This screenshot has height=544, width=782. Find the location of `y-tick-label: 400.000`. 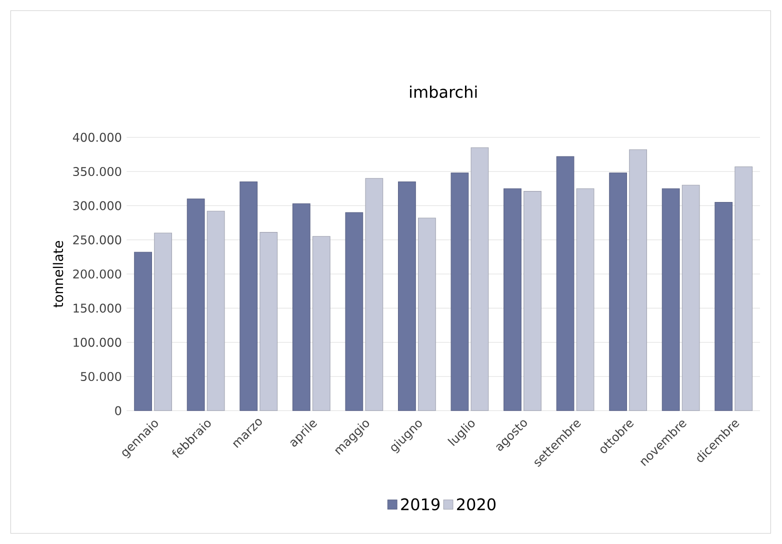

y-tick-label: 400.000 is located at coordinates (97, 137).